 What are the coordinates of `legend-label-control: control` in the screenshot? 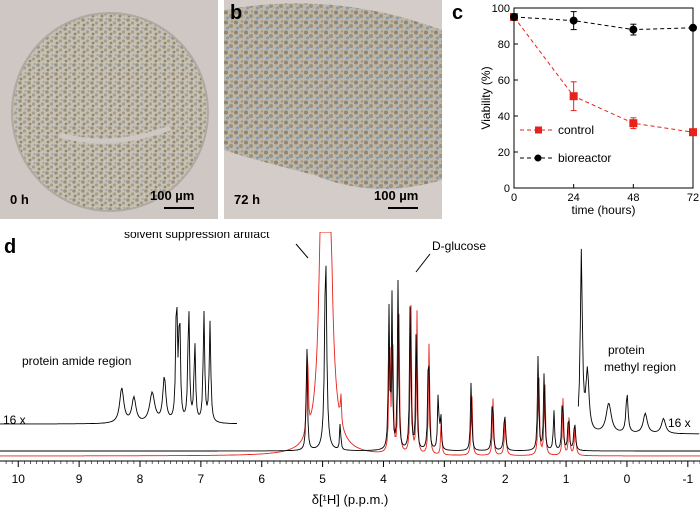 It's located at (576, 130).